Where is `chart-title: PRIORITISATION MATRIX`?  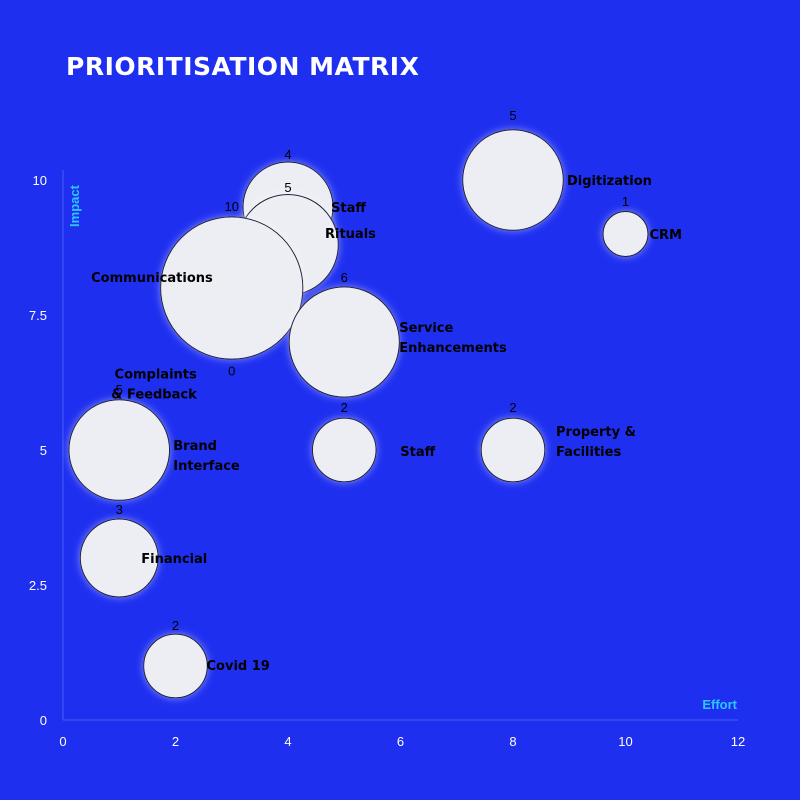
chart-title: PRIORITISATION MATRIX is located at coordinates (243, 66).